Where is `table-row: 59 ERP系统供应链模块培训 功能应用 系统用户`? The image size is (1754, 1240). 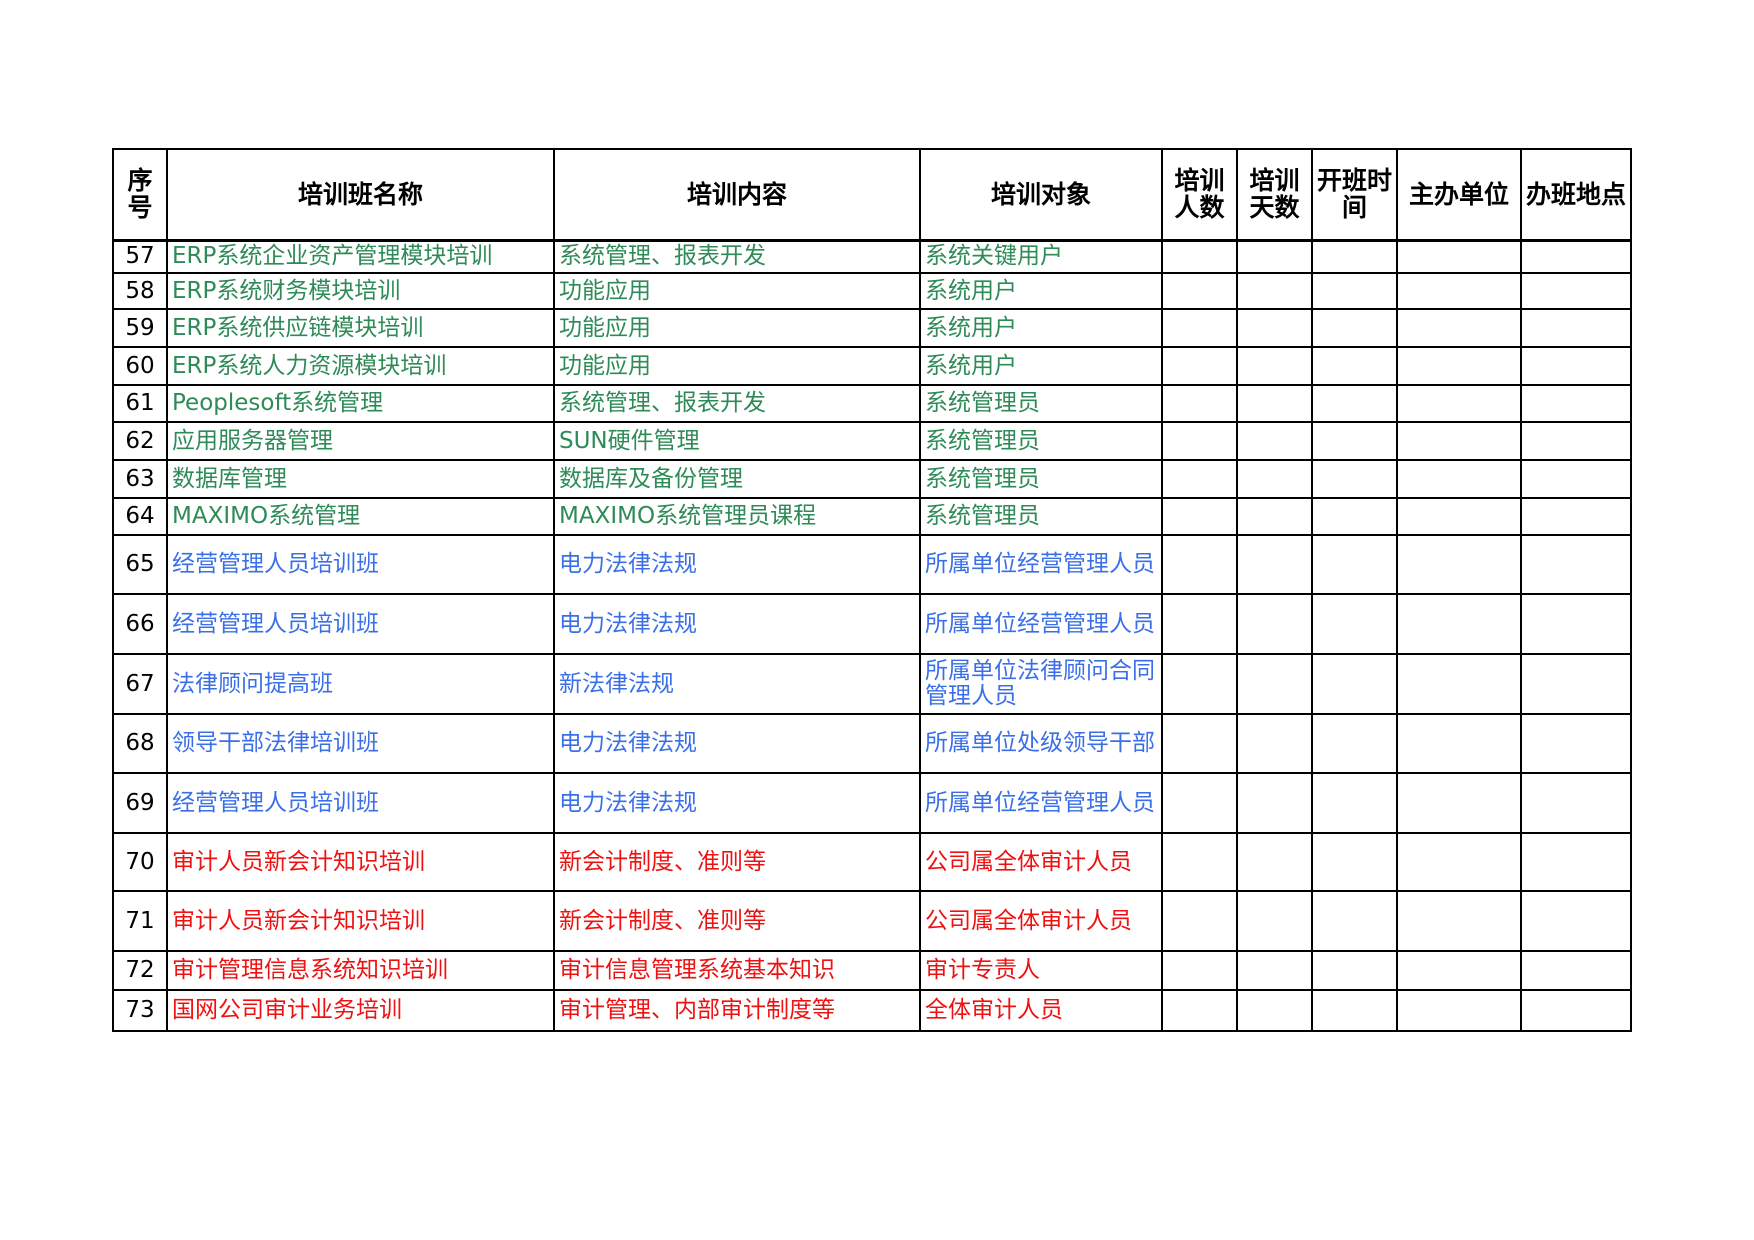
table-row: 59 ERP系统供应链模块培训 功能应用 系统用户 is located at coordinates (872, 328).